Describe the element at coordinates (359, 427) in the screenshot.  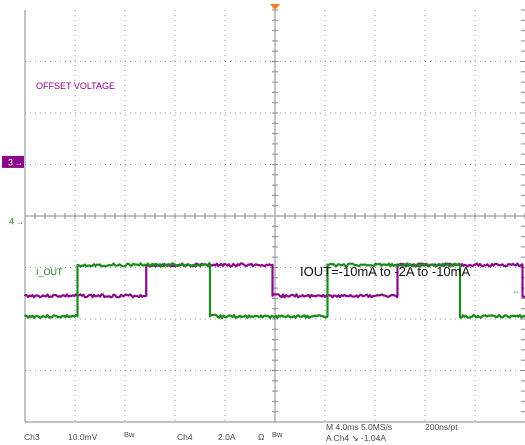
I see `timebase-readout: M 4.0ms 5.0MS/s` at that location.